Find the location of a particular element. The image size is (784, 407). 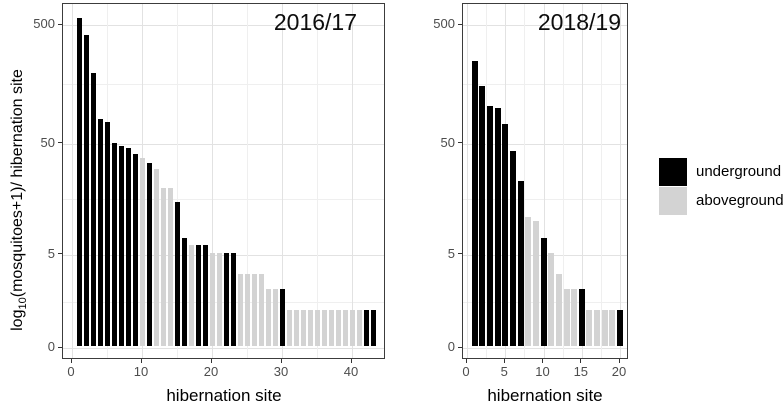

legend-label-aboveground: aboveground is located at coordinates (740, 200).